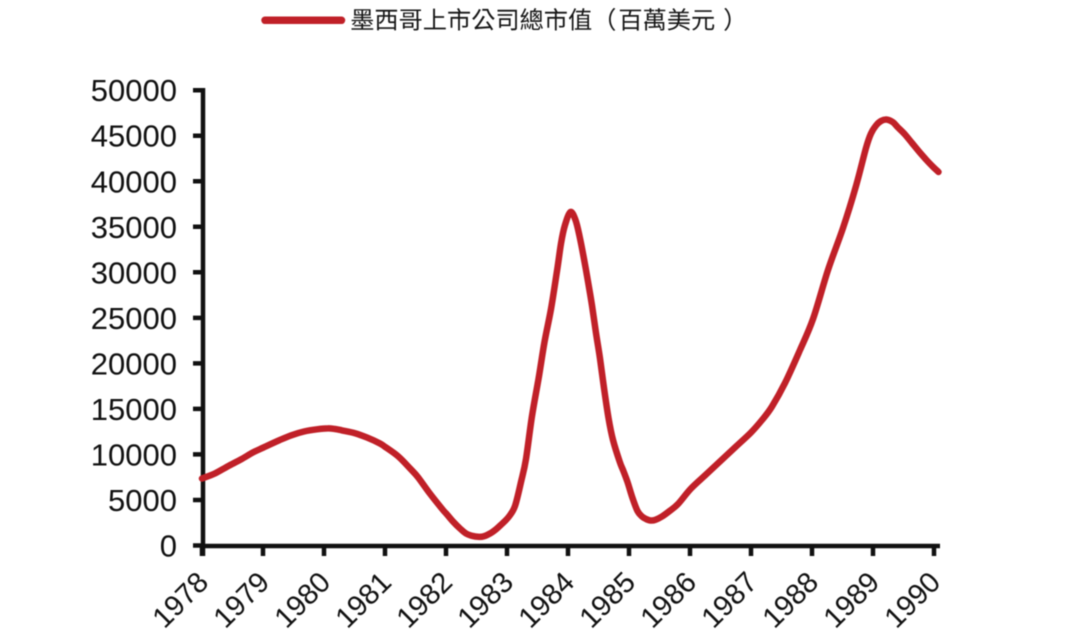 The height and width of the screenshot is (638, 1067). What do you see at coordinates (134, 454) in the screenshot?
I see `svg-text: 10000` at bounding box center [134, 454].